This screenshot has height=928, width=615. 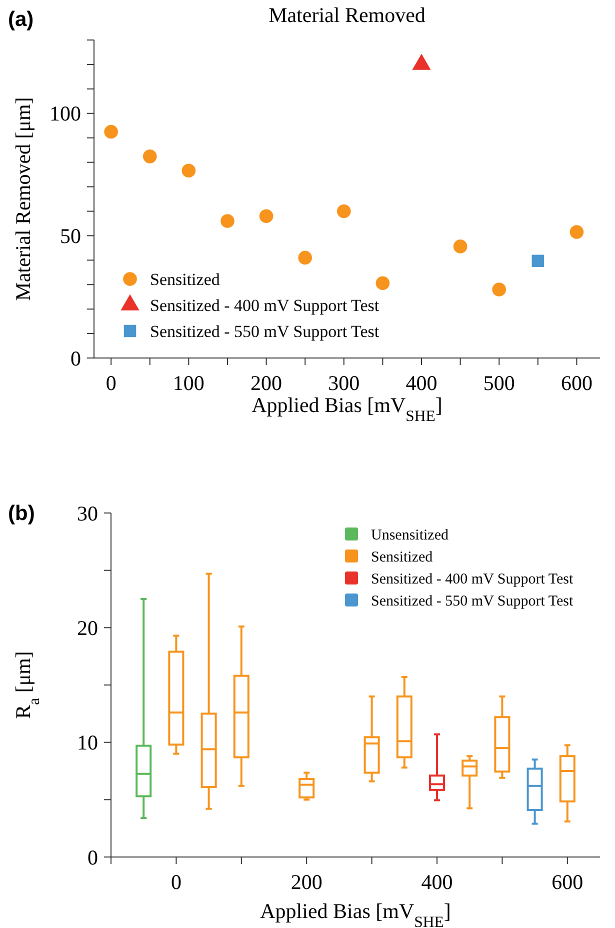 What do you see at coordinates (188, 383) in the screenshot?
I see `x-tick-label: 100` at bounding box center [188, 383].